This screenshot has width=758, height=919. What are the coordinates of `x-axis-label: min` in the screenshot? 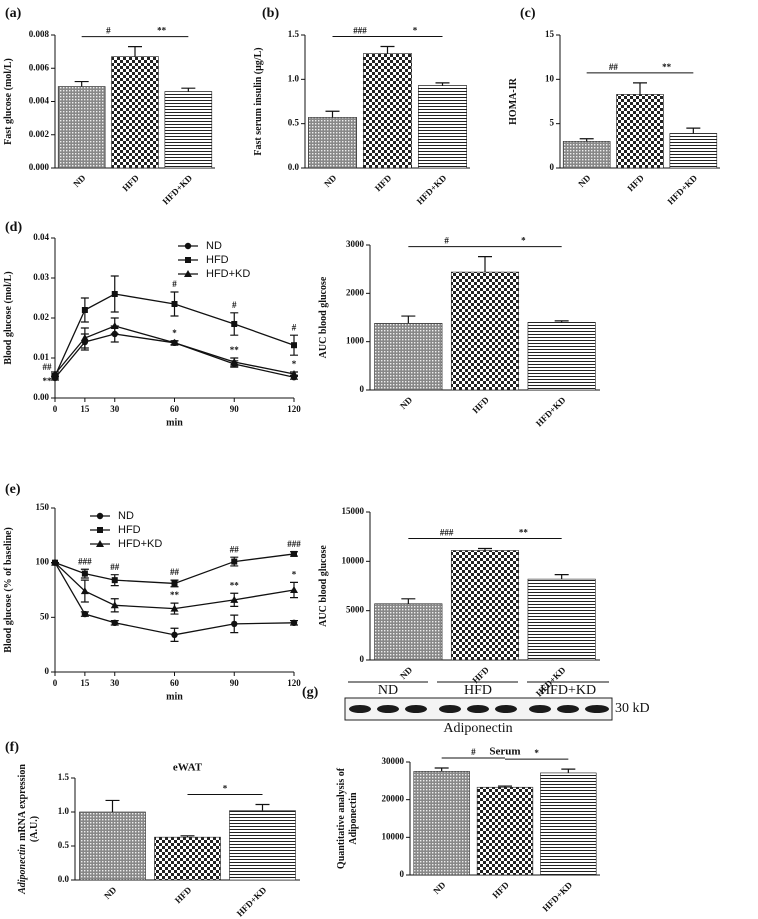 It's located at (174, 696).